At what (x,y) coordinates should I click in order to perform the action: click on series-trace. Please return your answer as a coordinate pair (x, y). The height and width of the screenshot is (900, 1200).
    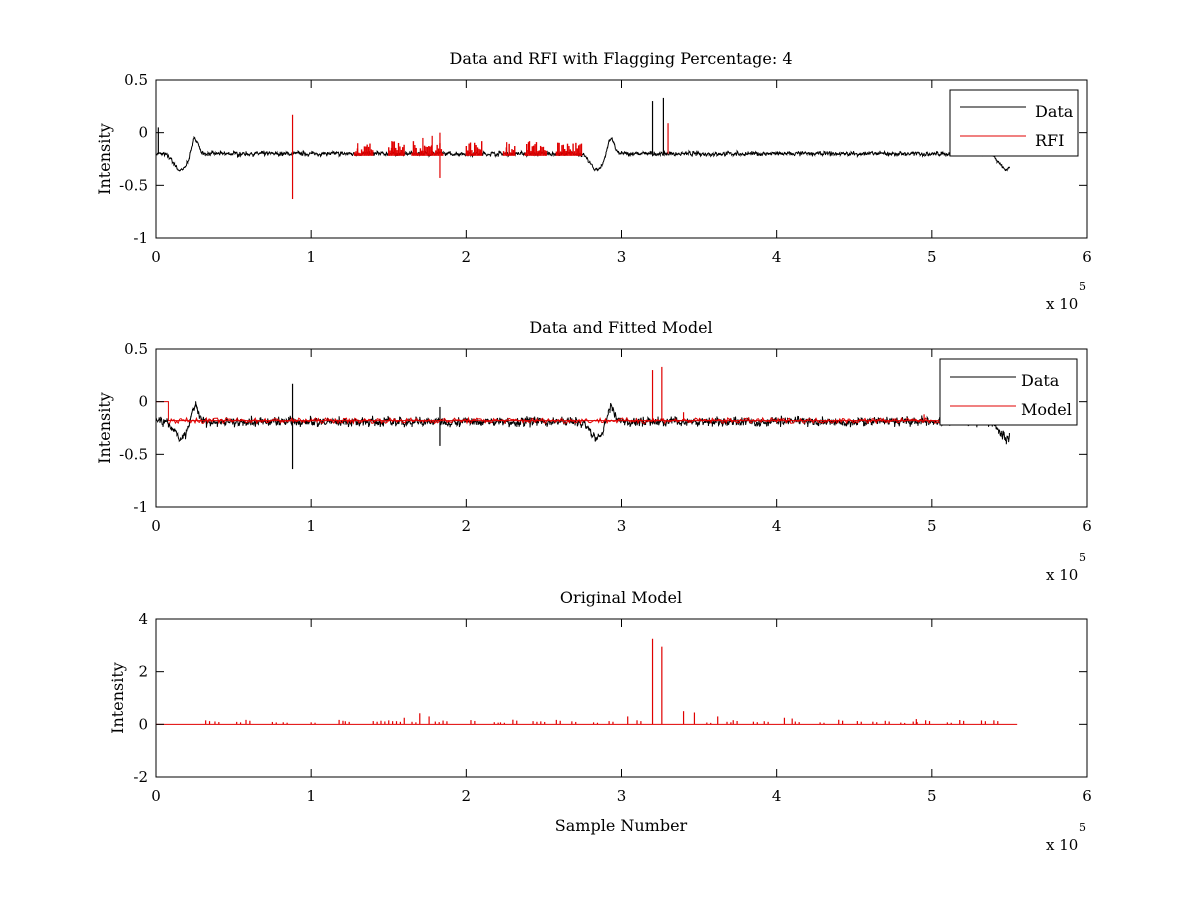
    Looking at the image, I should click on (582, 153).